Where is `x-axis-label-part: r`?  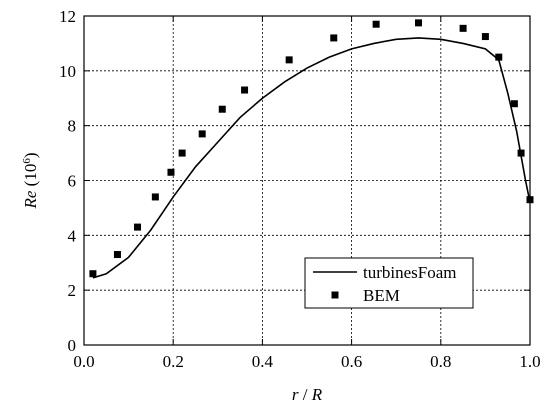 x-axis-label-part: r is located at coordinates (295, 394).